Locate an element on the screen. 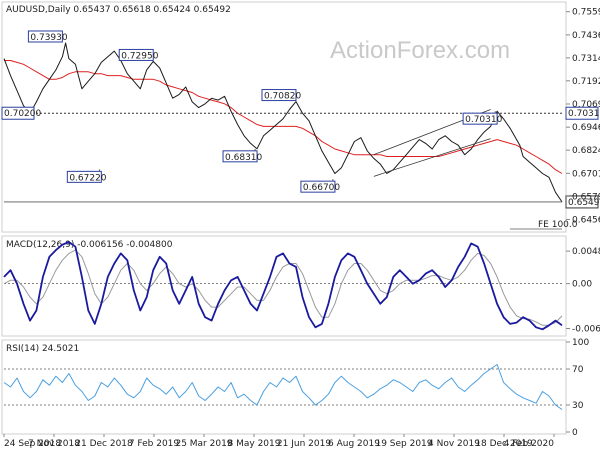  annotation-label: 0.67220 is located at coordinates (87, 178).